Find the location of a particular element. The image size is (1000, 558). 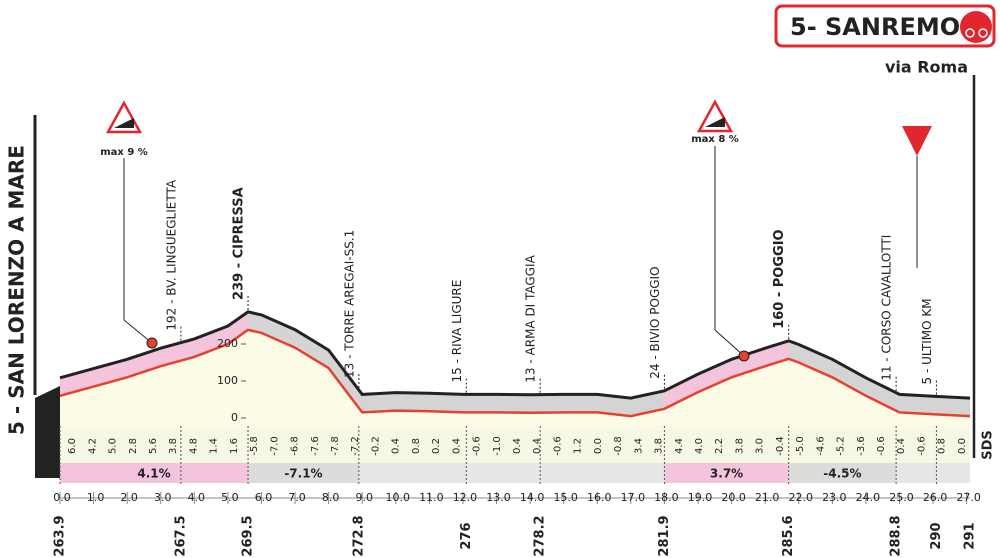

race-km-label: 276 is located at coordinates (466, 535).